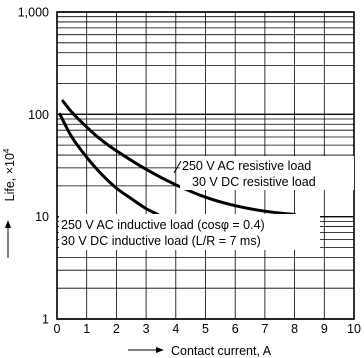 This screenshot has width=364, height=358. What do you see at coordinates (10, 177) in the screenshot?
I see `y-axis-label: Life, ×10` at bounding box center [10, 177].